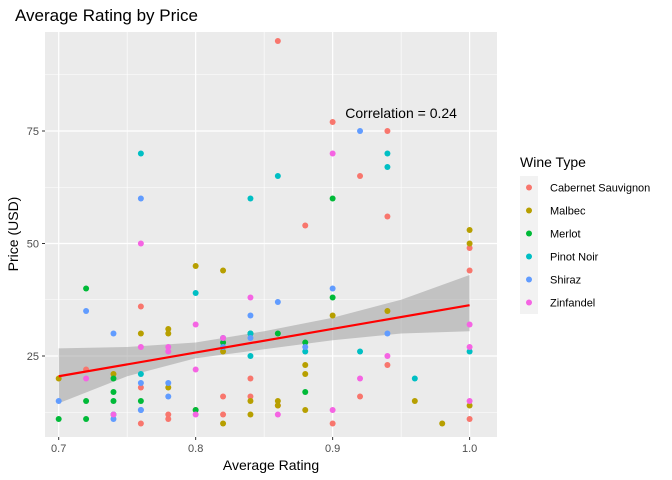 This screenshot has height=480, width=672. I want to click on legend-title: Wine Type, so click(553, 162).